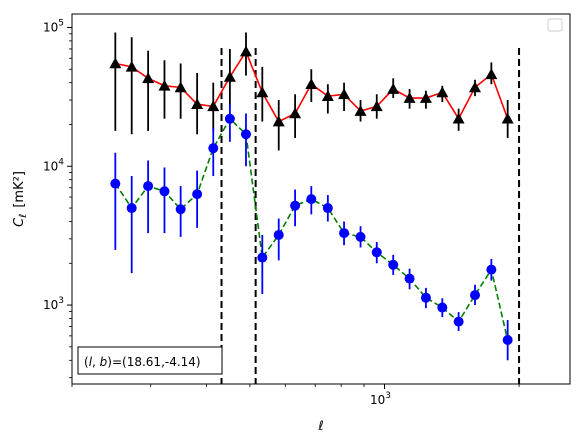  Describe the element at coordinates (320, 426) in the screenshot. I see `x-axis-label: ℓ` at that location.